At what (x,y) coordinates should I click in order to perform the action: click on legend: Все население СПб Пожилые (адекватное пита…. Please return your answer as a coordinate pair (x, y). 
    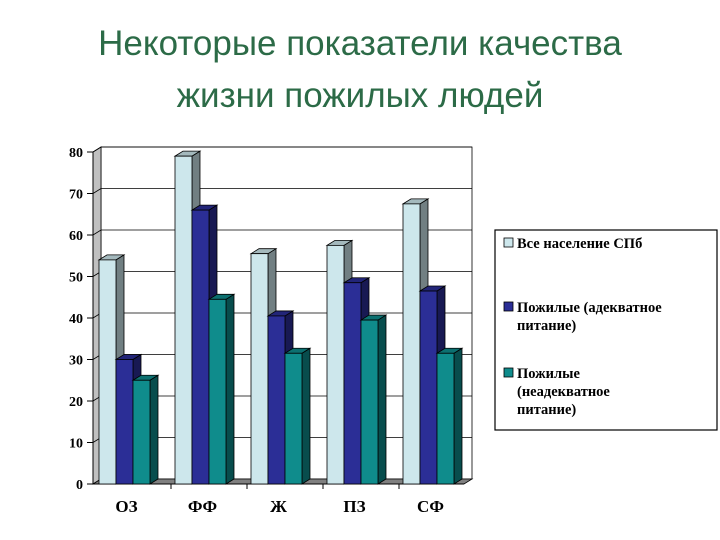
    Looking at the image, I should click on (606, 330).